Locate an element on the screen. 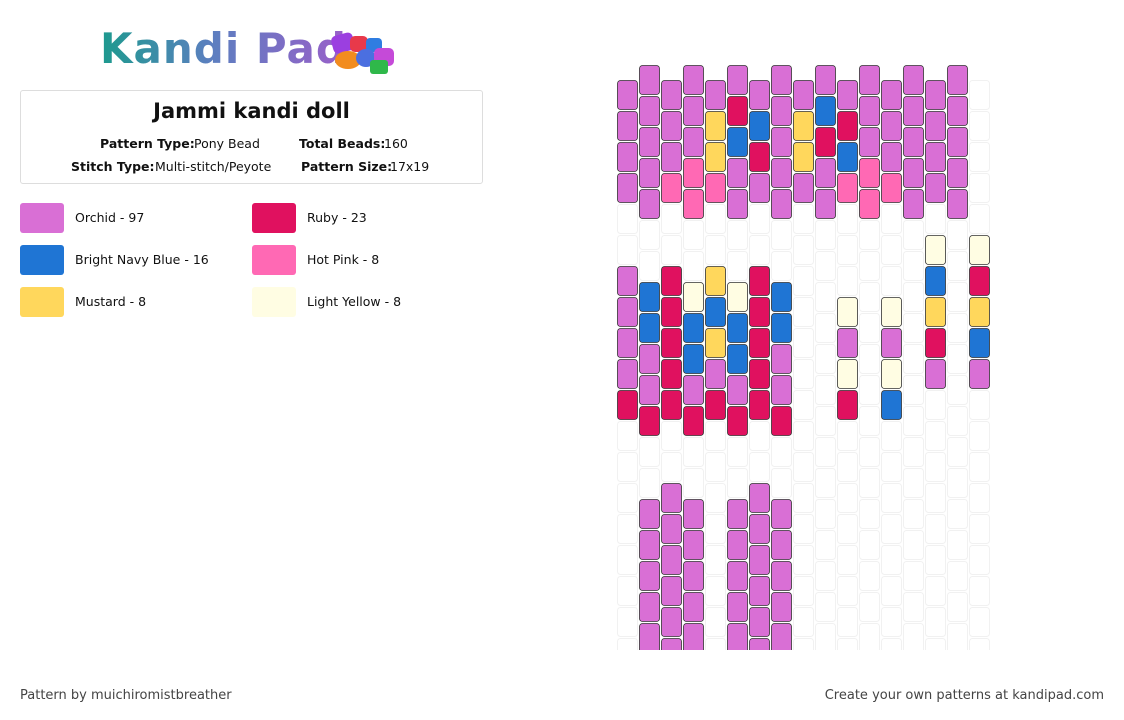  field-label: Stitch Type: is located at coordinates (113, 166).